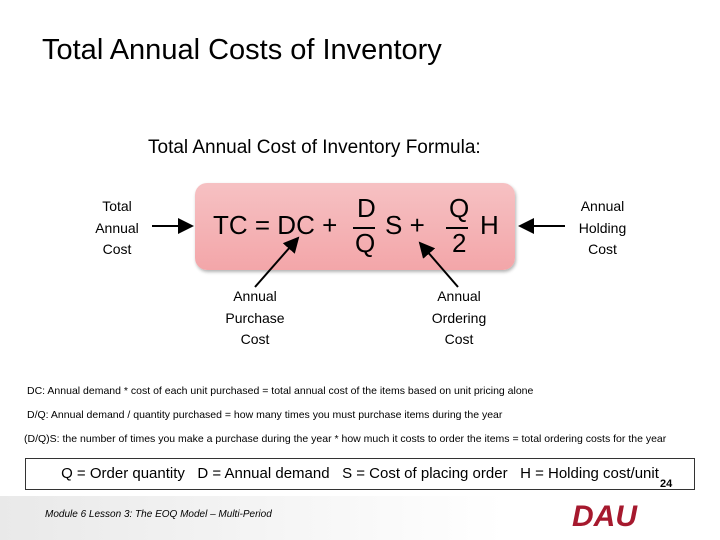 Image resolution: width=720 pixels, height=540 pixels. Describe the element at coordinates (366, 208) in the screenshot. I see `formula-text: D` at that location.